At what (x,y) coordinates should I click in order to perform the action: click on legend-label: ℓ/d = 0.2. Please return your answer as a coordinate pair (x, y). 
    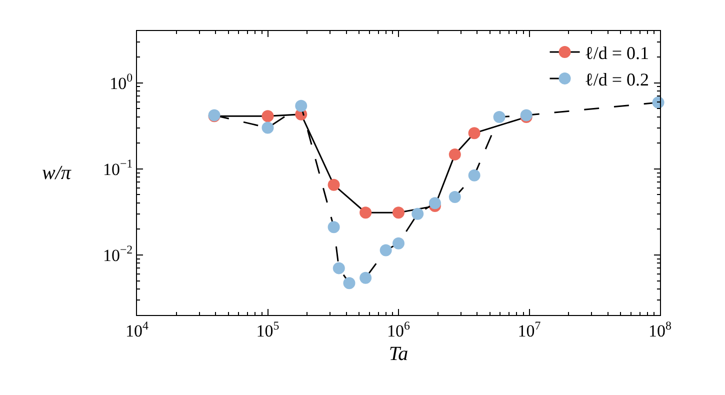
    Looking at the image, I should click on (617, 79).